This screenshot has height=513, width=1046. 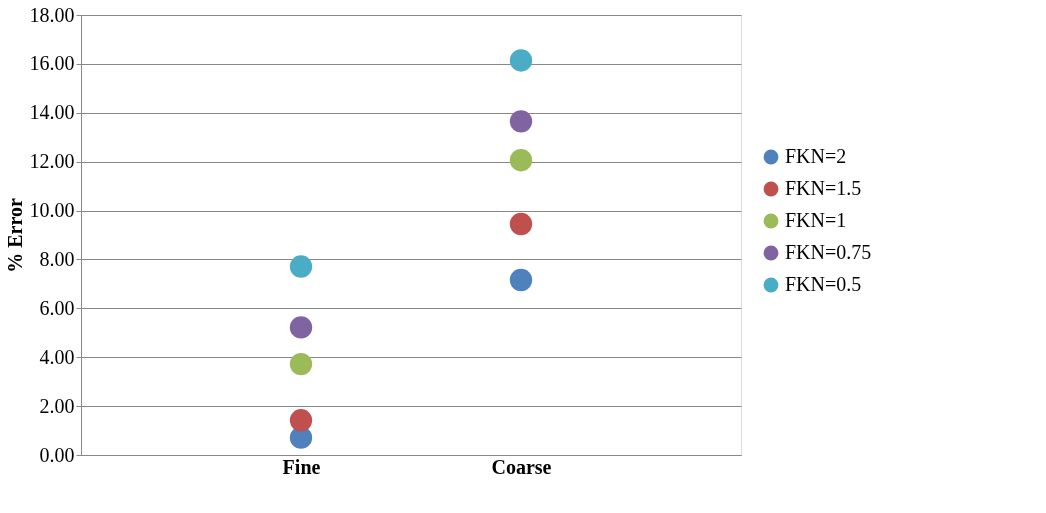 I want to click on y-tick-label: 10.00, so click(x=52, y=210).